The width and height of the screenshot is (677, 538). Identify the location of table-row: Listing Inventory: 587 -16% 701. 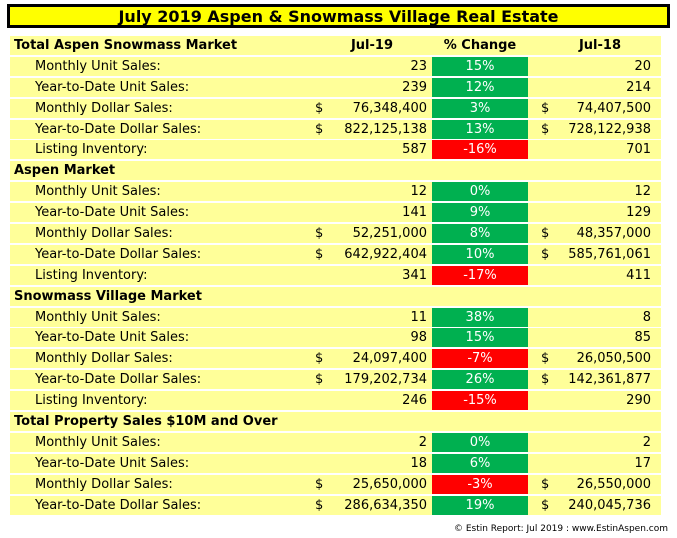
(335, 150).